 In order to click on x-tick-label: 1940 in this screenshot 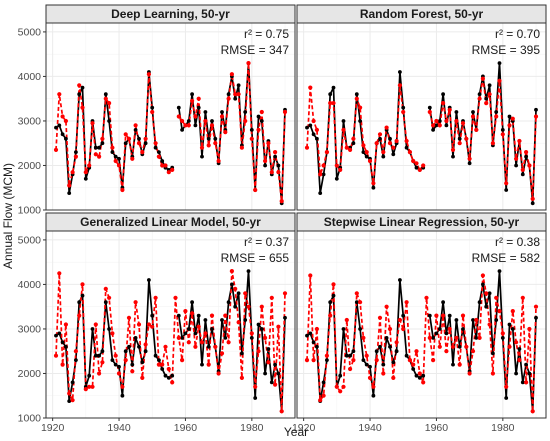, I will do `click(119, 428)`.